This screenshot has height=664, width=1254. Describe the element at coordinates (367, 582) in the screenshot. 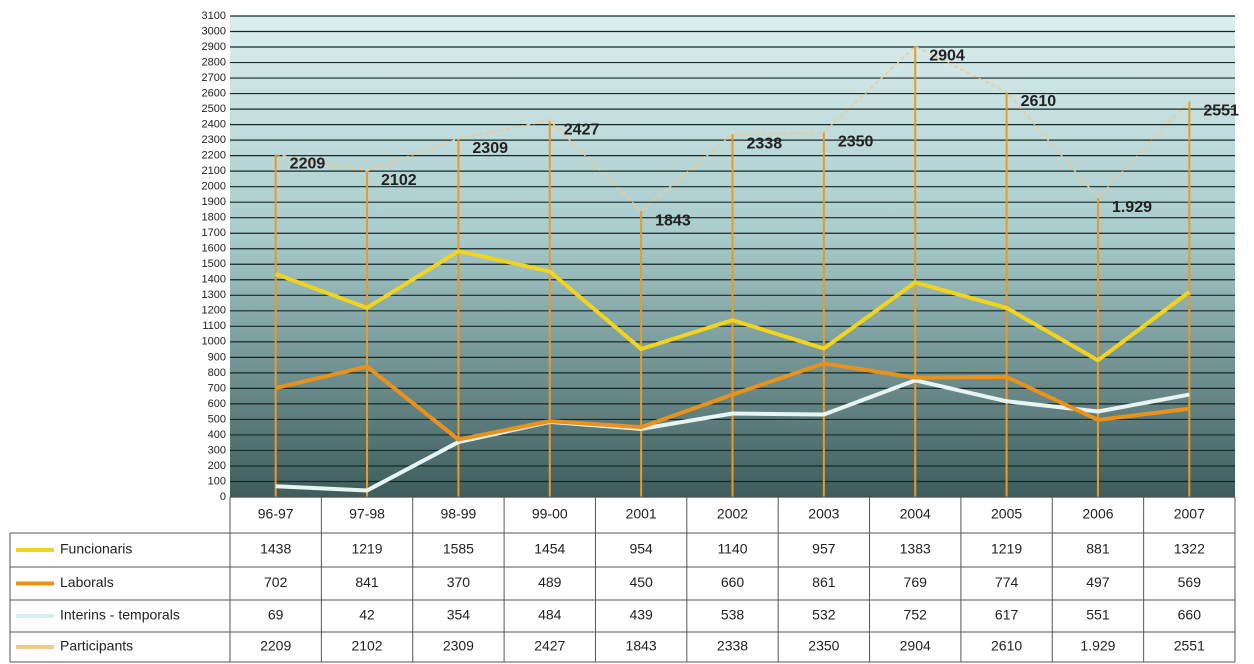

I see `table-cell: 841` at that location.